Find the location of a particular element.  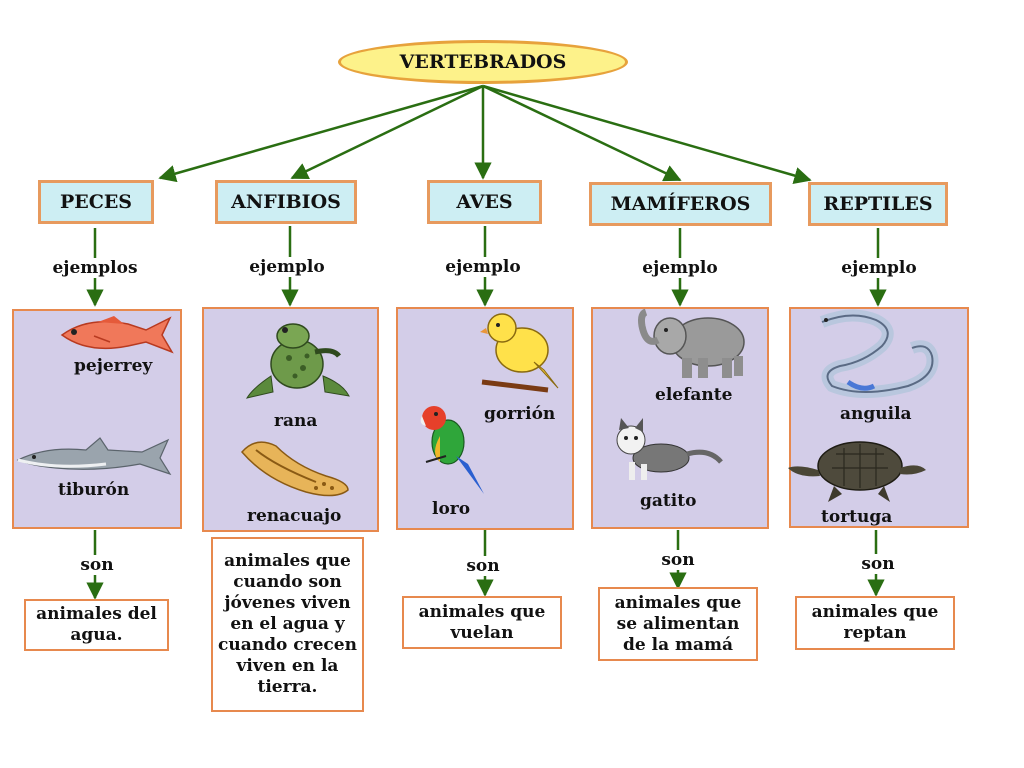

category-anfibios: ANFIBIOS is located at coordinates (286, 202).